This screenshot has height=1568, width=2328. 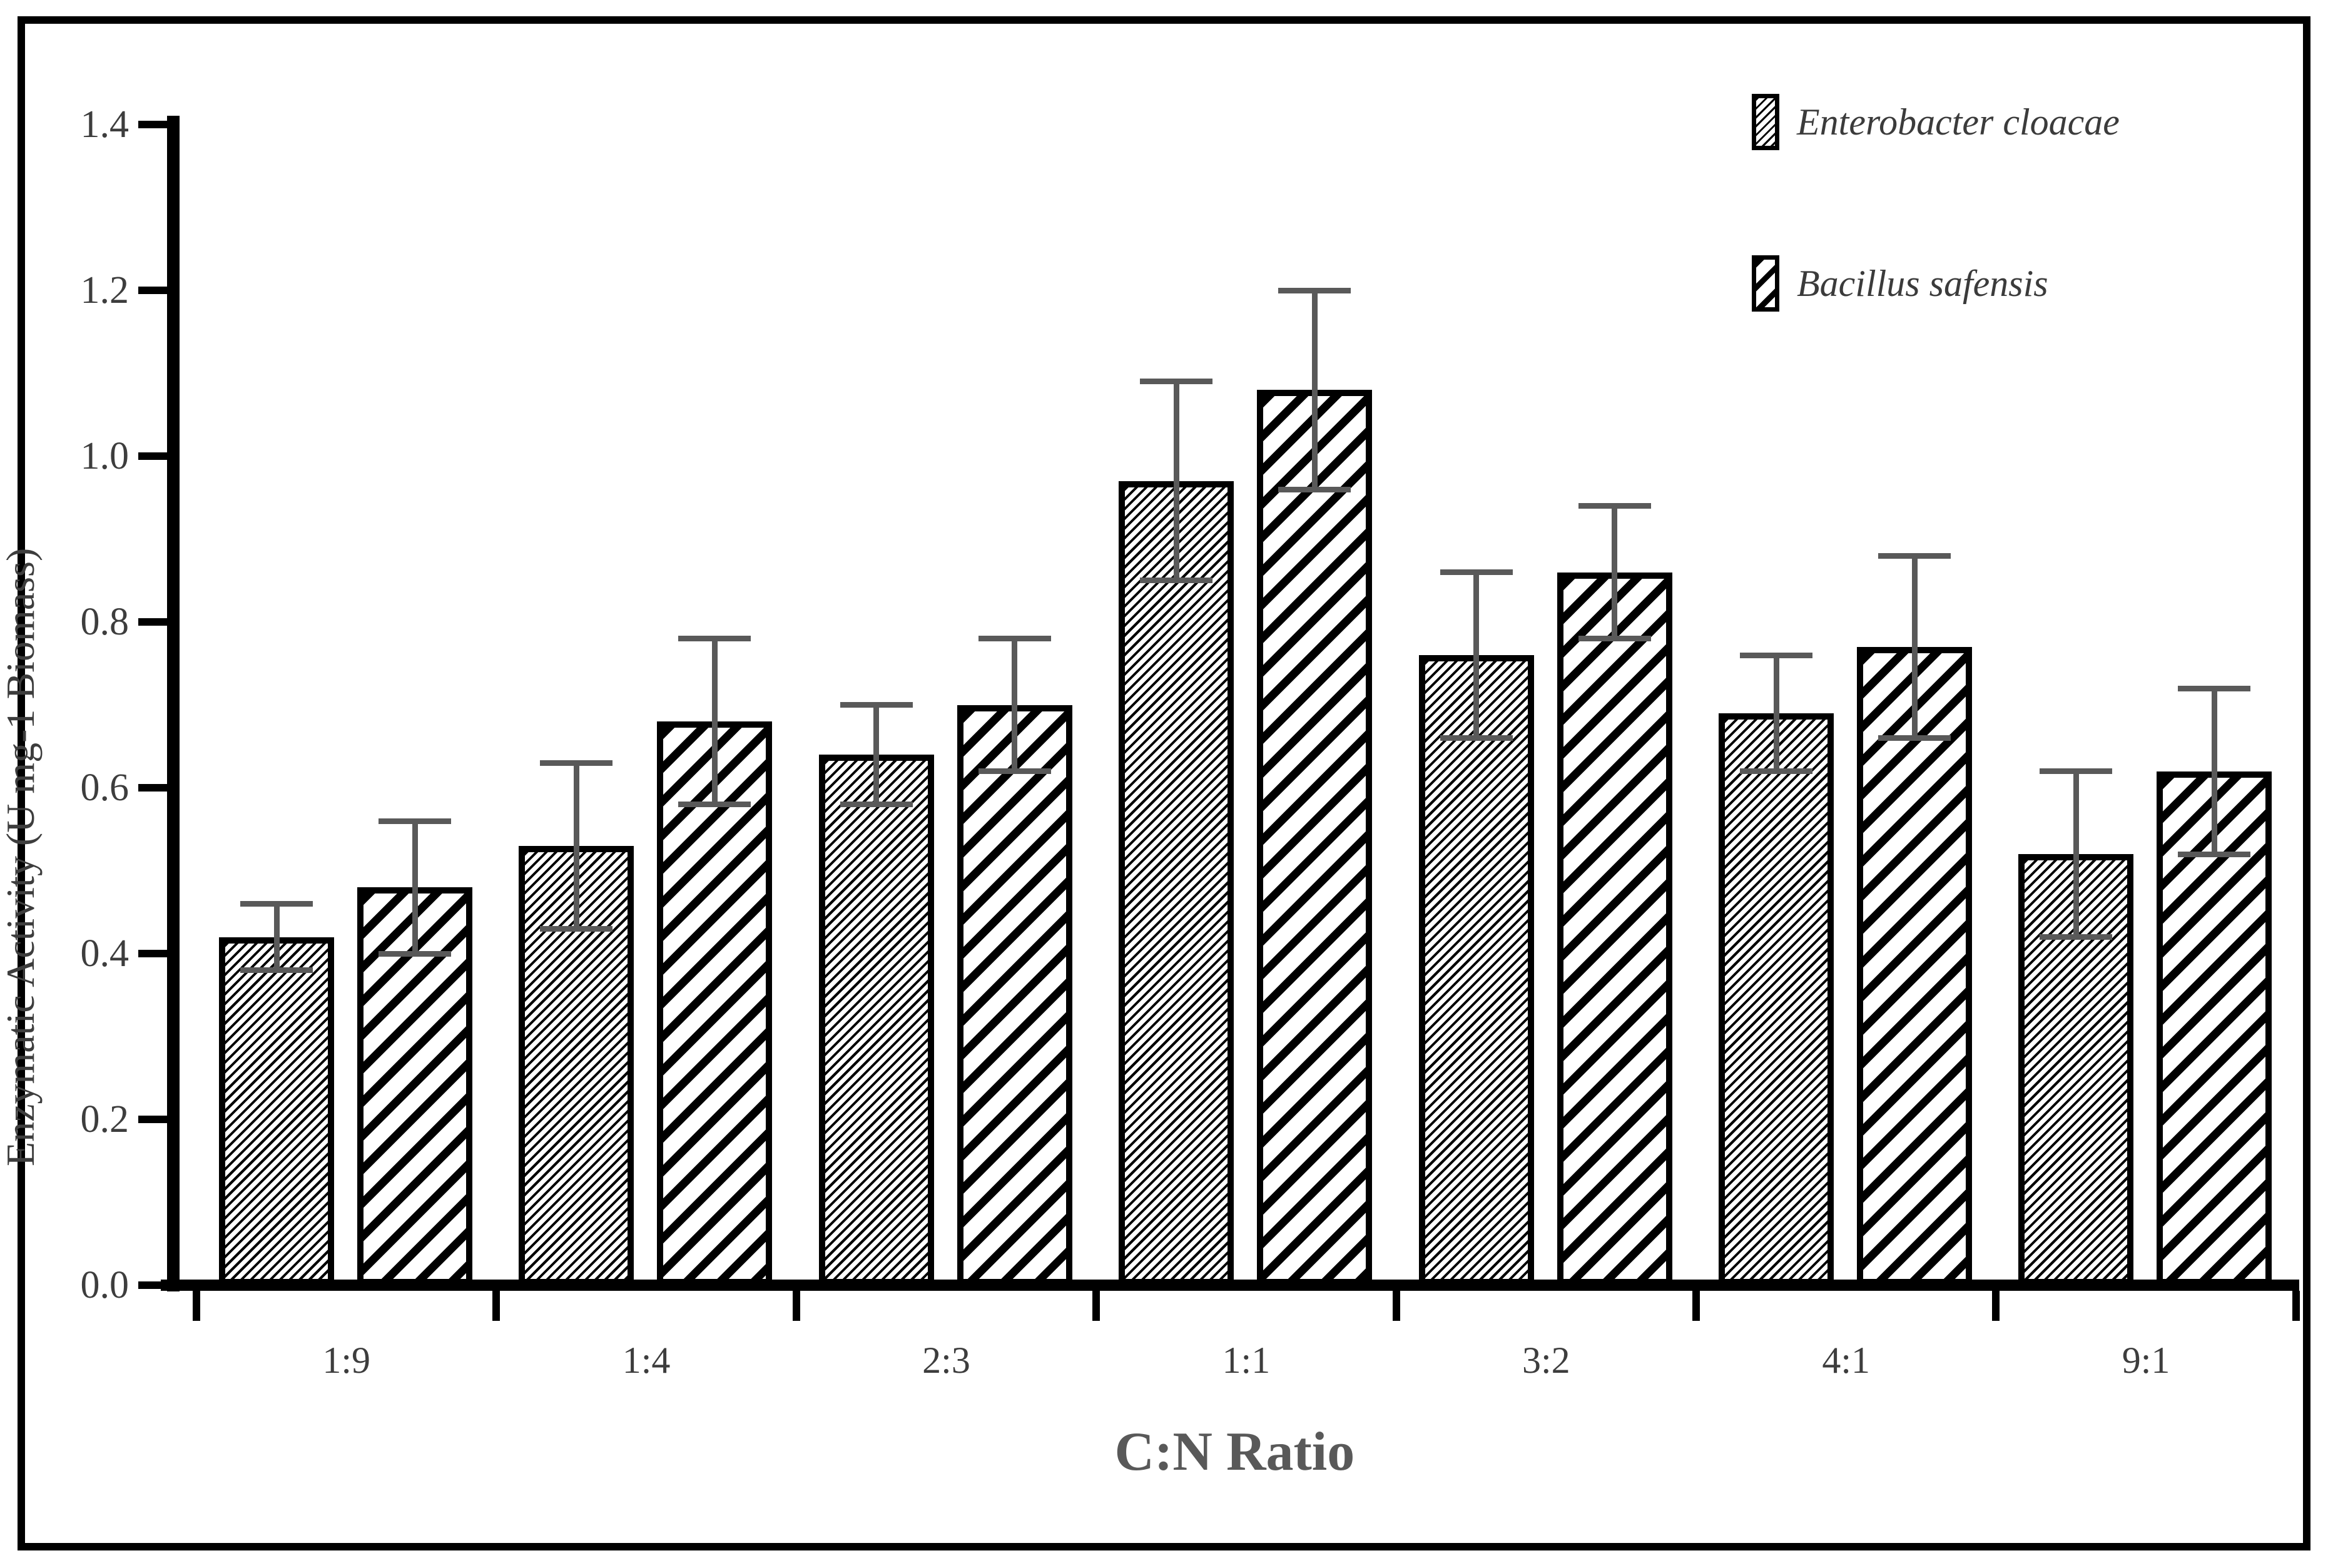 I want to click on y-tick-label: 1.4, so click(x=105, y=125).